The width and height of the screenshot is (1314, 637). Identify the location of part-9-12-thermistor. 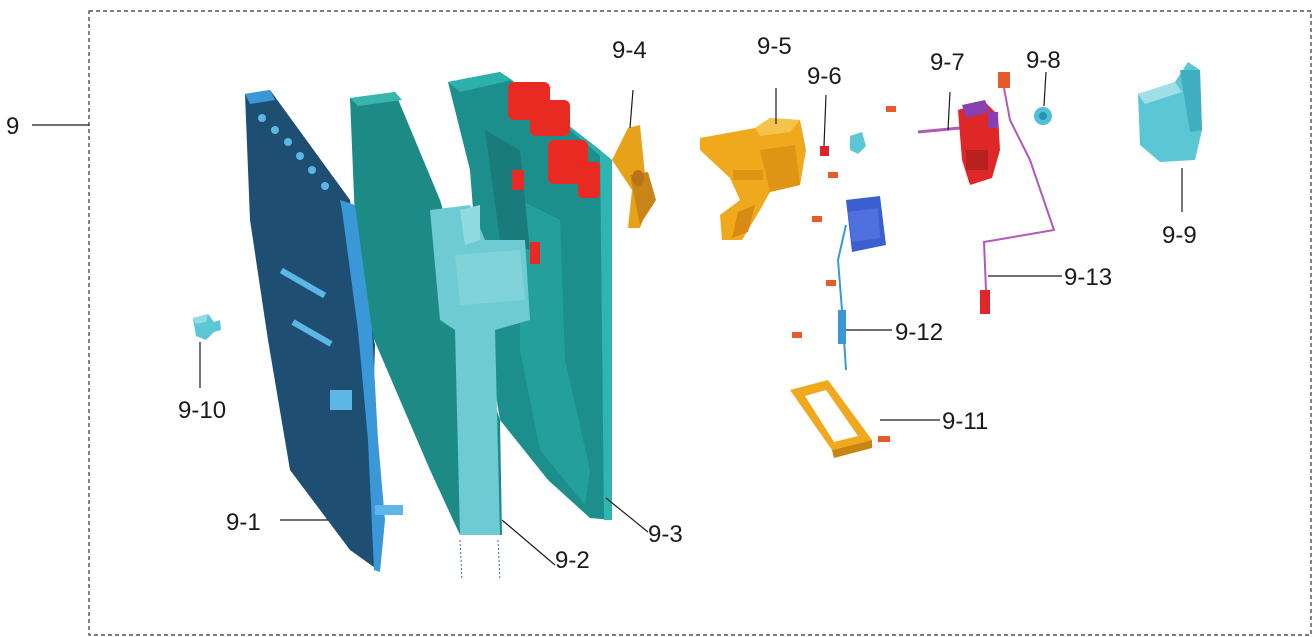
(861, 283).